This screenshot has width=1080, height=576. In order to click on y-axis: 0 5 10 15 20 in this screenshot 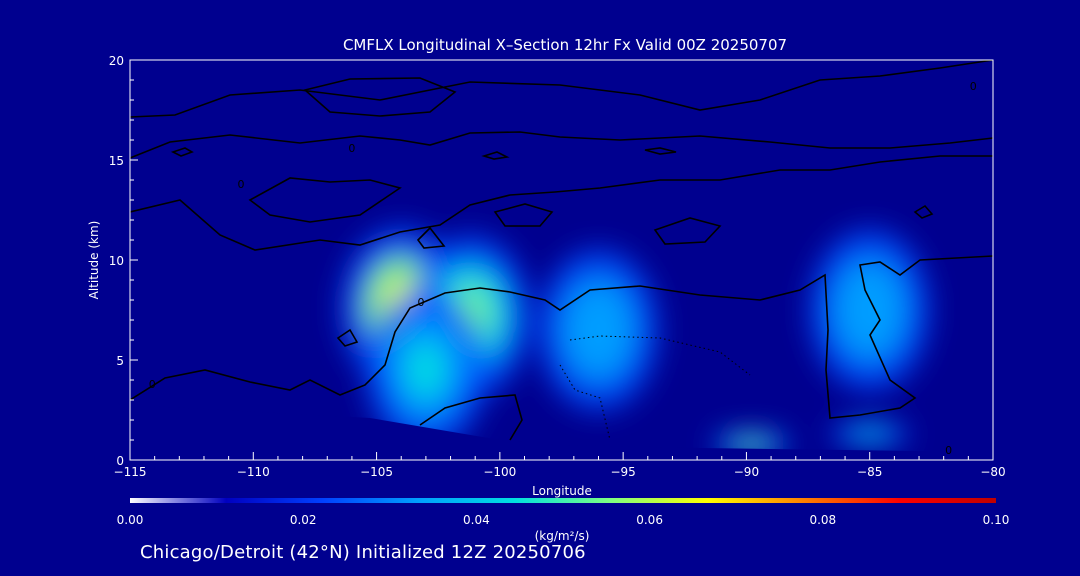, I will do `click(123, 261)`.